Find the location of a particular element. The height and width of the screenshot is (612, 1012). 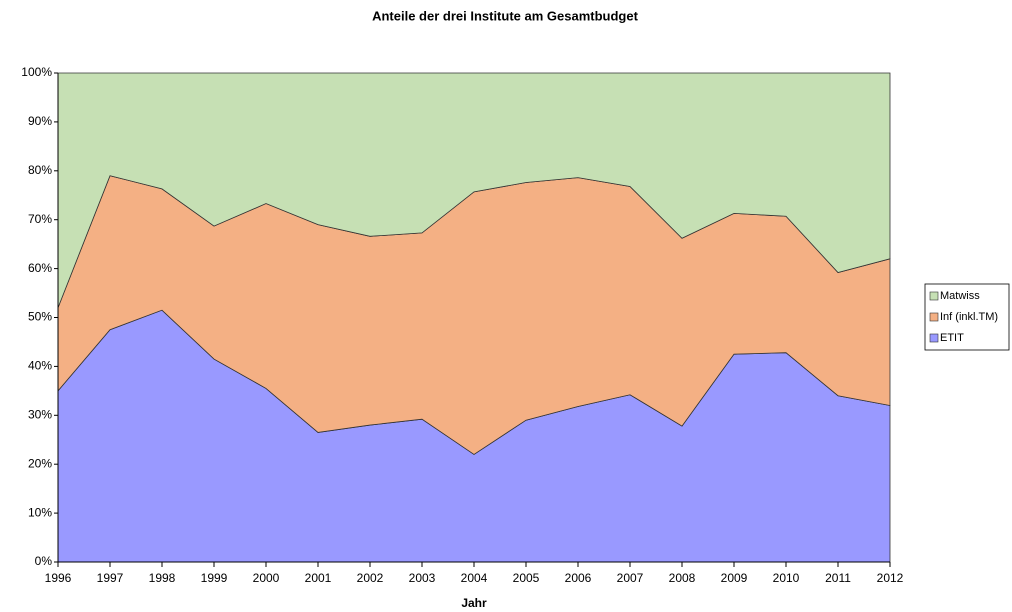

x-tick-label: 2011 is located at coordinates (838, 578).